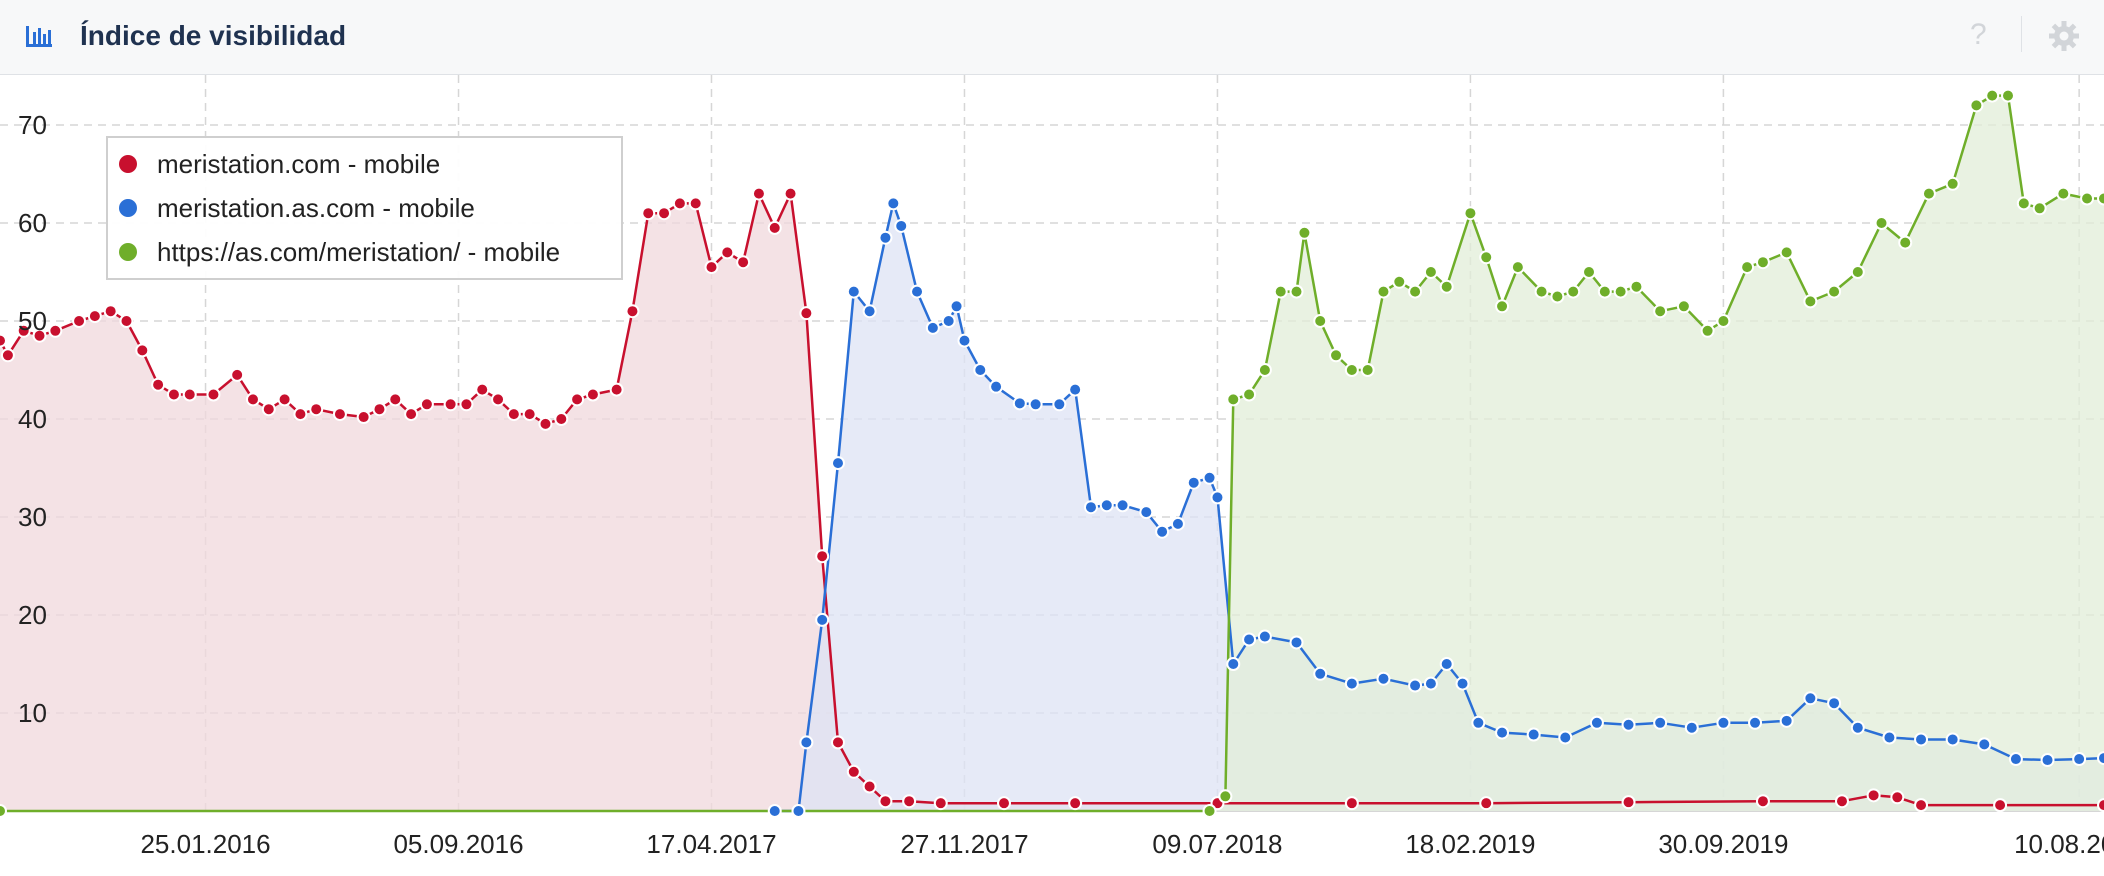  I want to click on legend-box, so click(364, 208).